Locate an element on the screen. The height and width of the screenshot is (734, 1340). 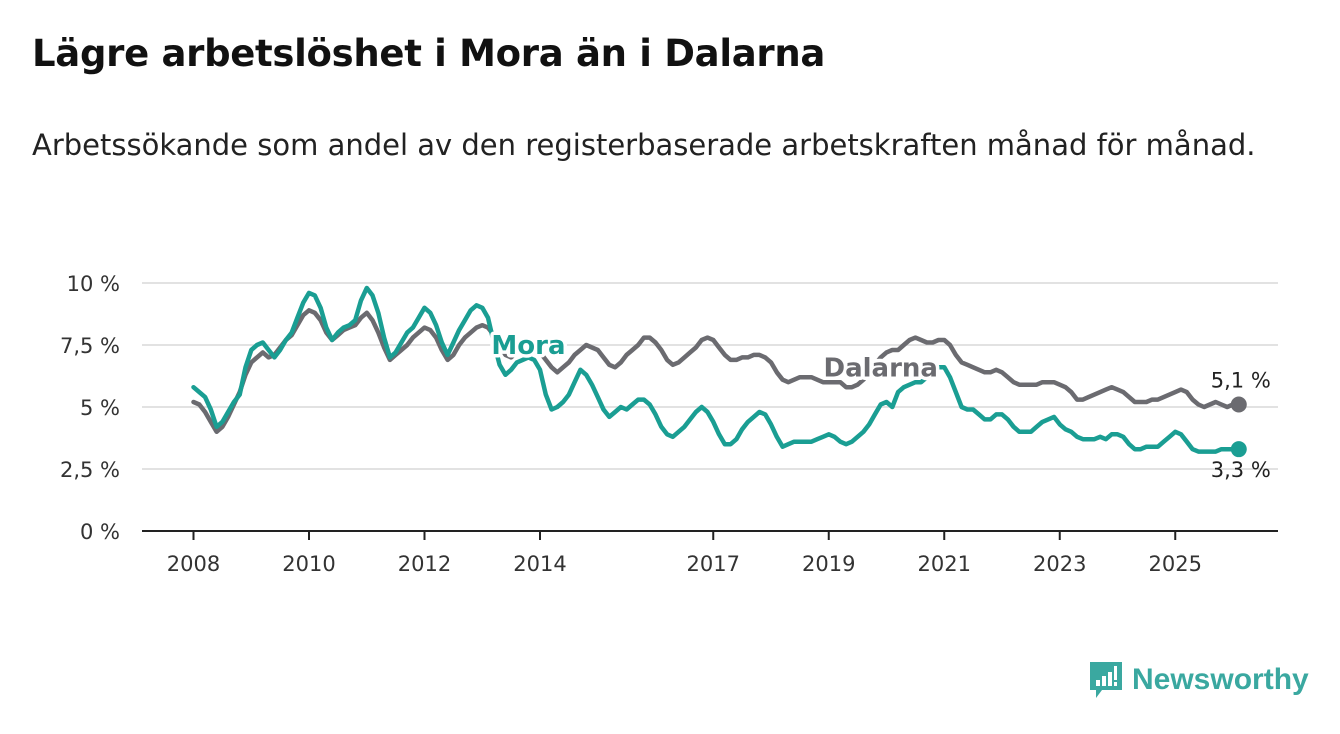
y-tick-label: 5 % is located at coordinates (100, 408).